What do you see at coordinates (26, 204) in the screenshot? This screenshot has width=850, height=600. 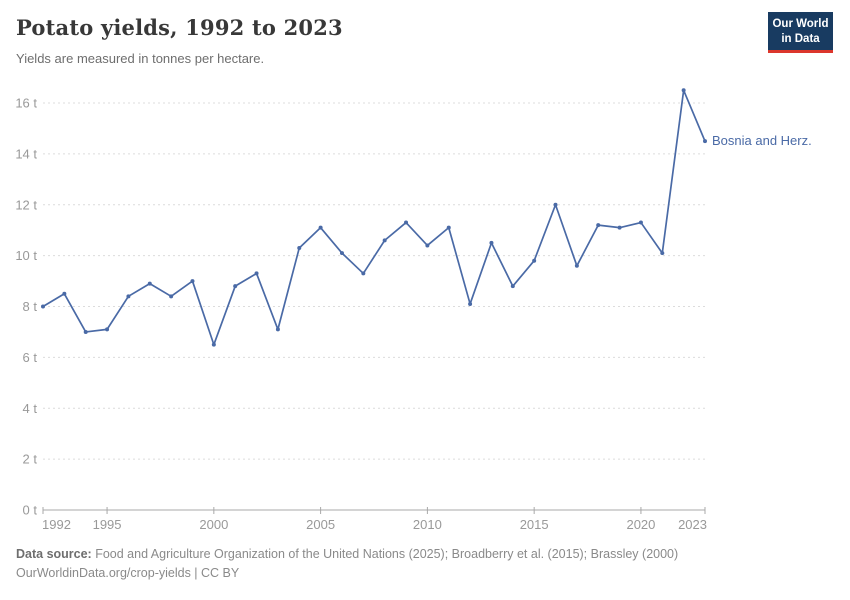 I see `y-axis-tick-label: 12 t` at bounding box center [26, 204].